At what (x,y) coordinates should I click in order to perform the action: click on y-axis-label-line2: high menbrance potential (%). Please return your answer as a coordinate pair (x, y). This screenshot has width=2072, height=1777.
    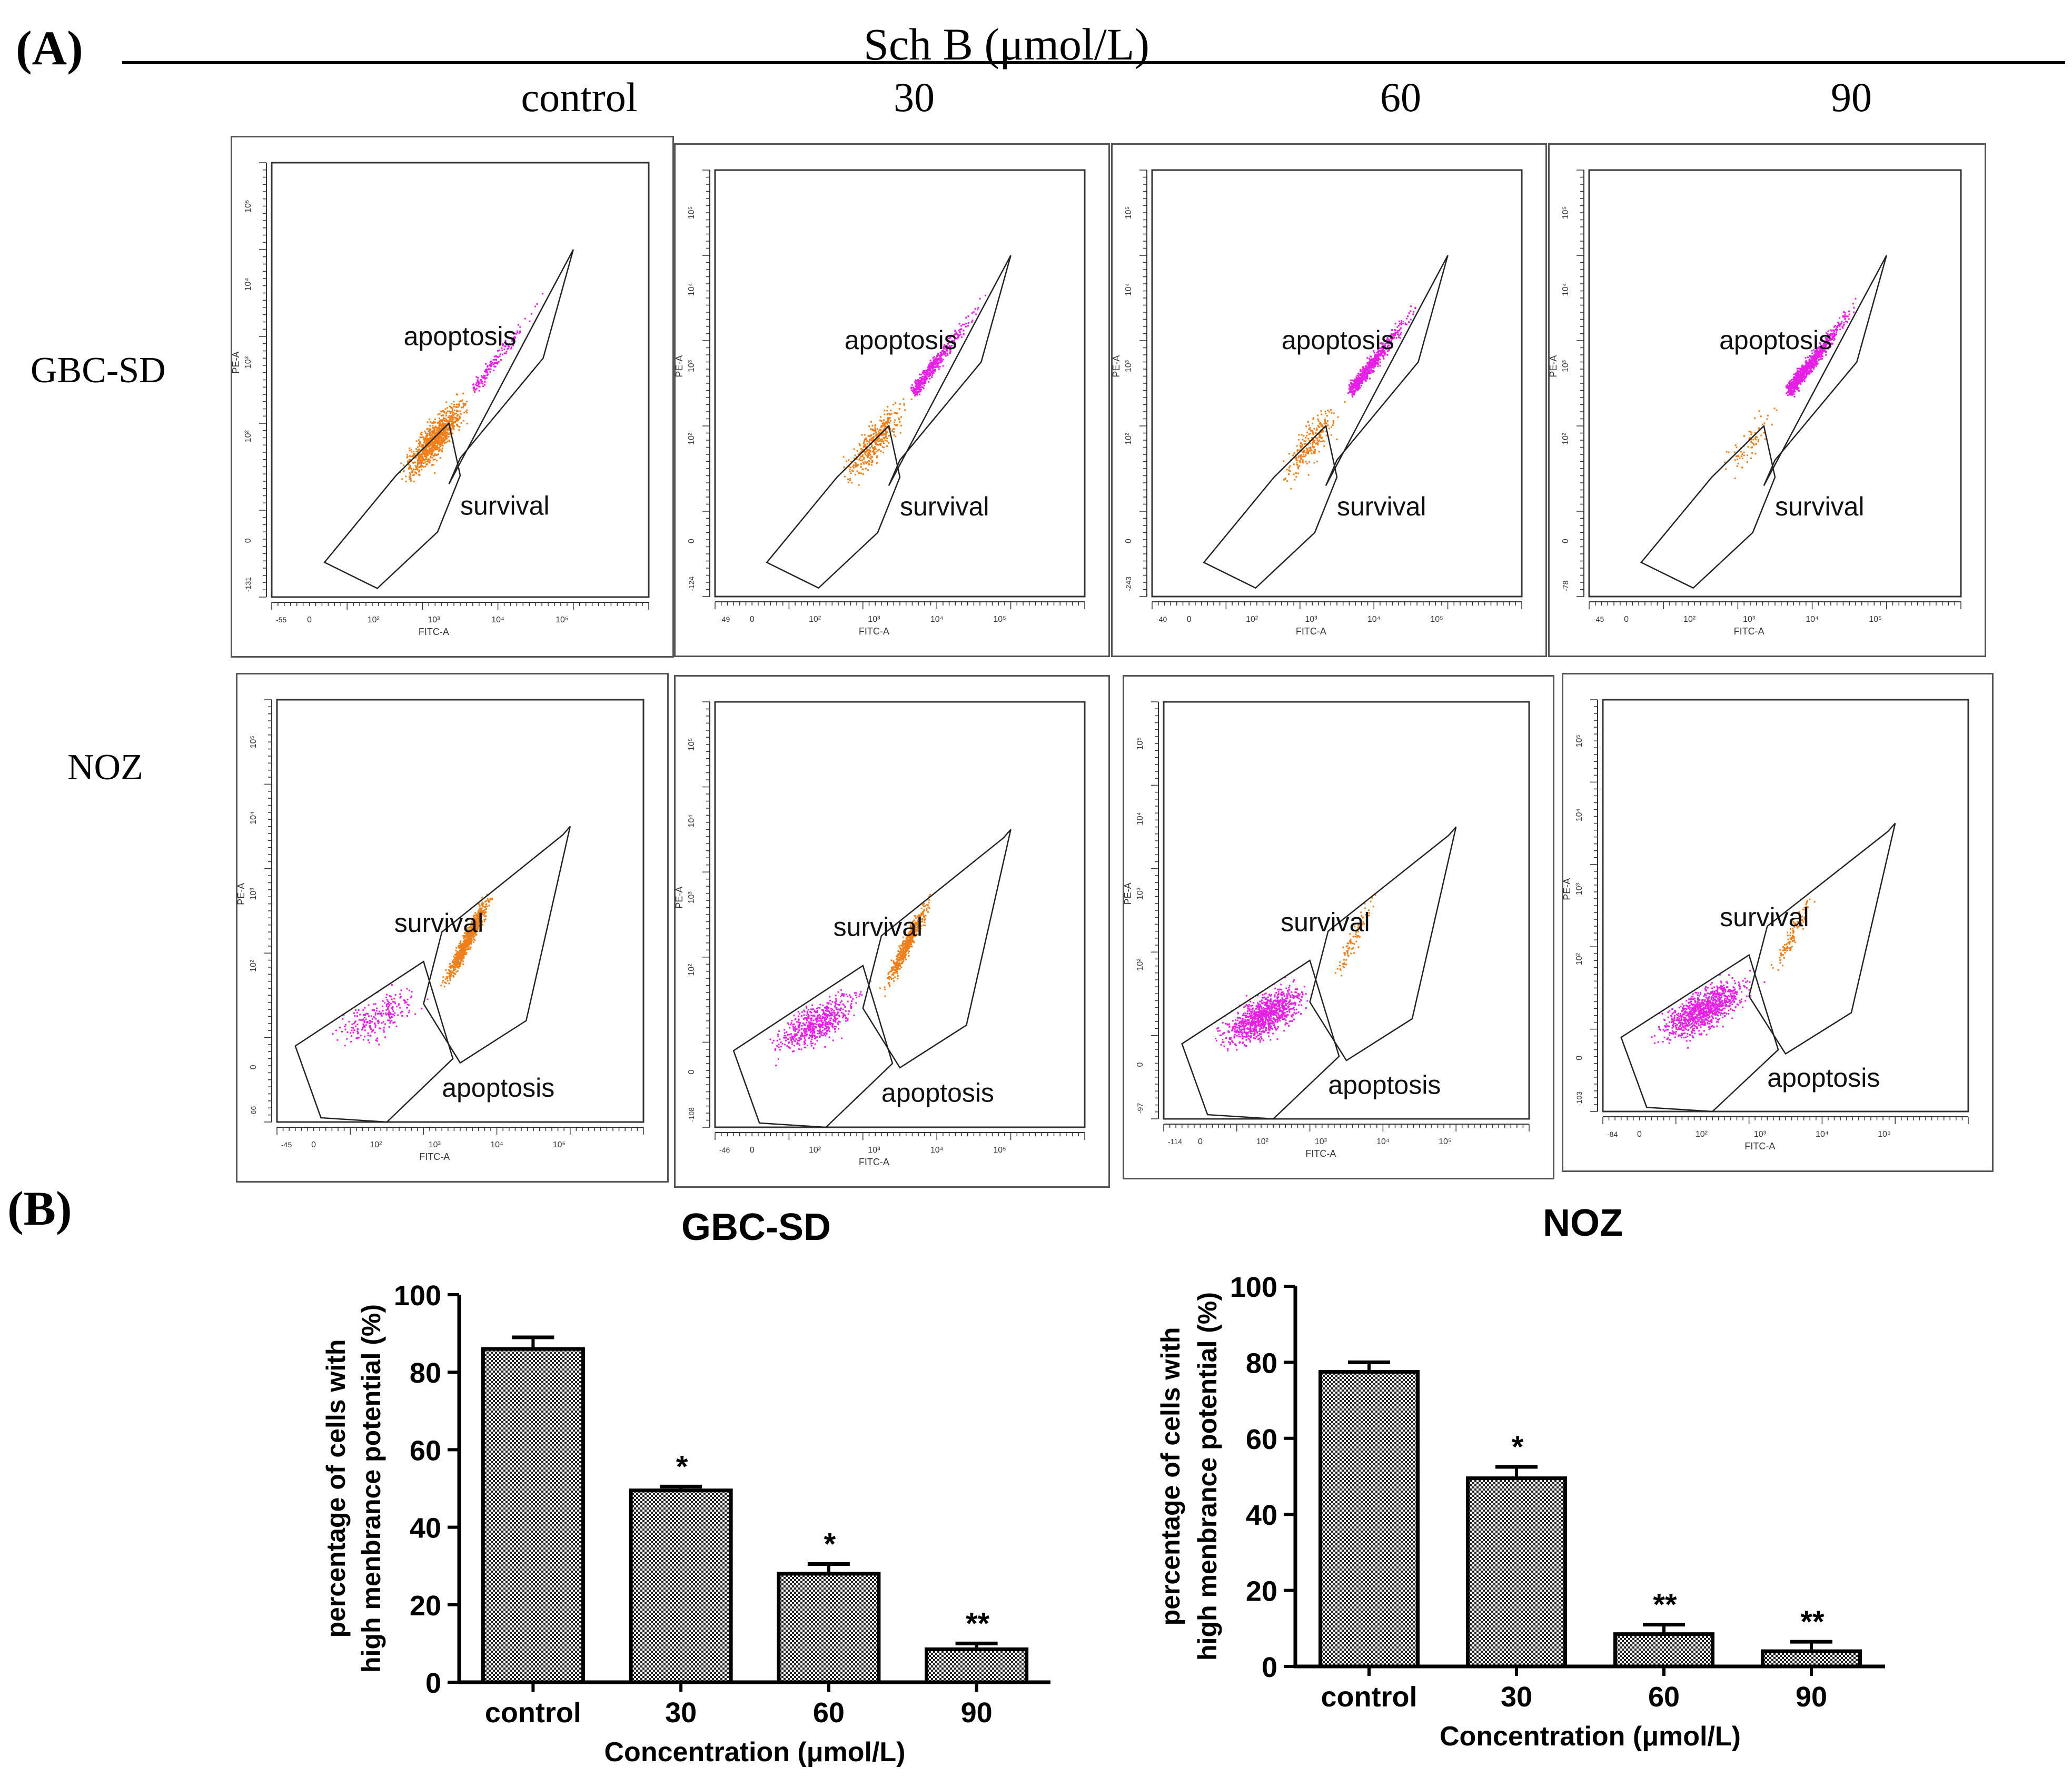
    Looking at the image, I should click on (371, 1488).